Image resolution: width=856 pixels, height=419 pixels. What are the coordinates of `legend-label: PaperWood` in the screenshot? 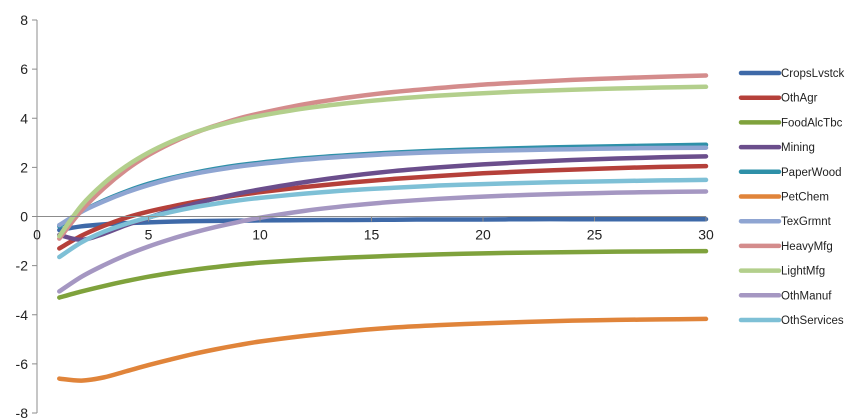 It's located at (811, 173).